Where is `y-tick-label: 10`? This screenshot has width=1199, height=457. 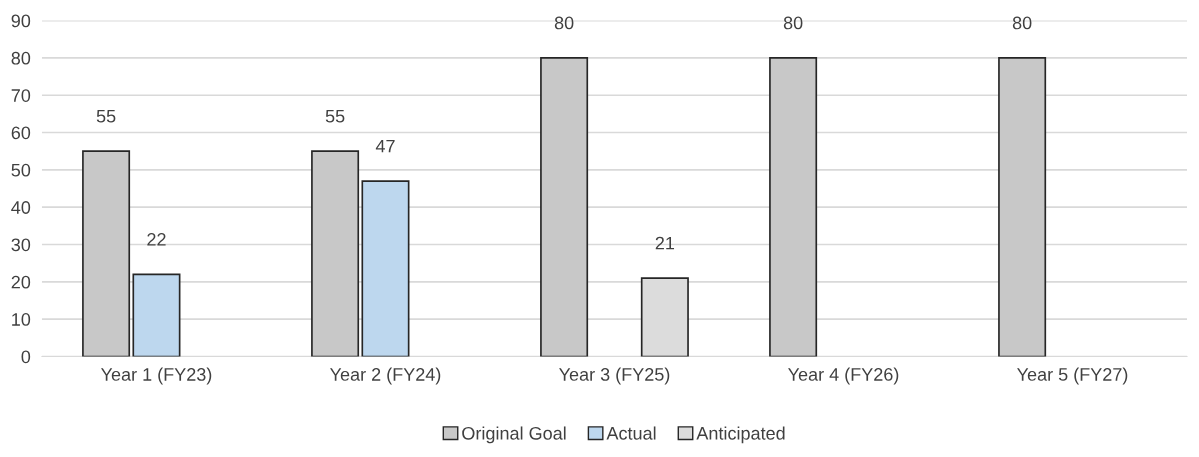
y-tick-label: 10 is located at coordinates (21, 319).